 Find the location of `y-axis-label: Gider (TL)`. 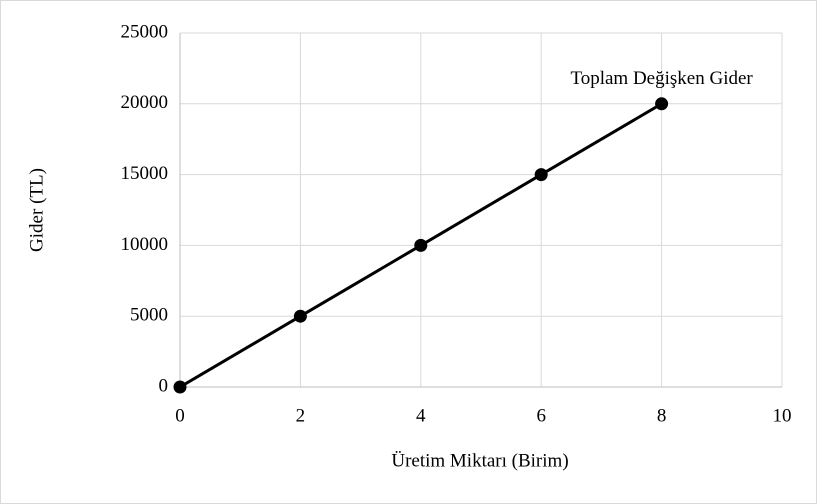

y-axis-label: Gider (TL) is located at coordinates (36, 210).